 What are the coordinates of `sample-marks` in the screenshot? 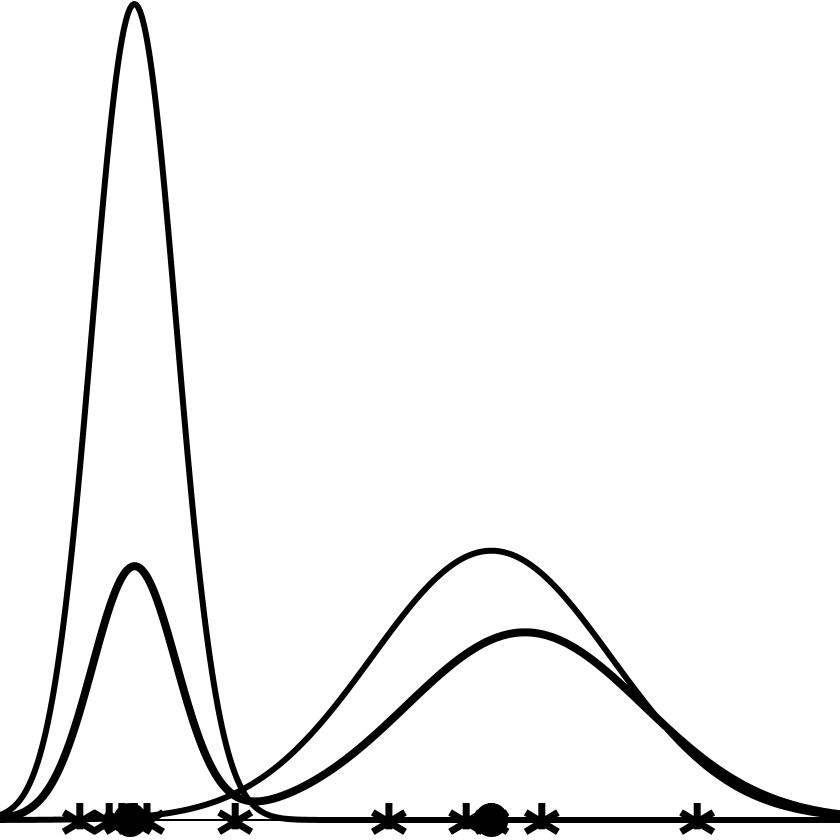 It's located at (388, 820).